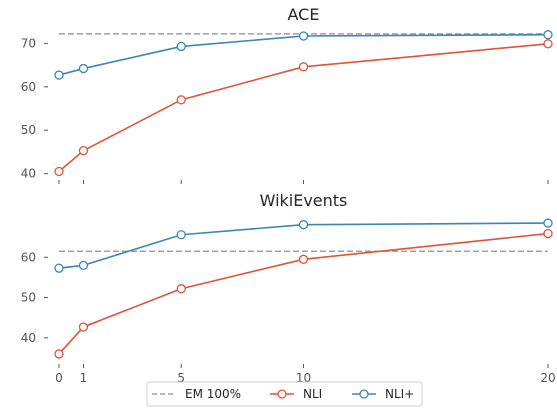  Describe the element at coordinates (312, 394) in the screenshot. I see `legend-label-nli: NLI` at that location.